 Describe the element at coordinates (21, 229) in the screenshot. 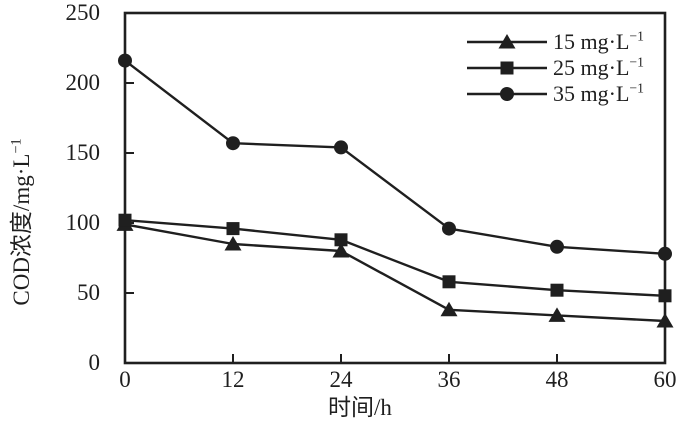

I see `y-axis-title-text: COD浓度/mg·L` at that location.